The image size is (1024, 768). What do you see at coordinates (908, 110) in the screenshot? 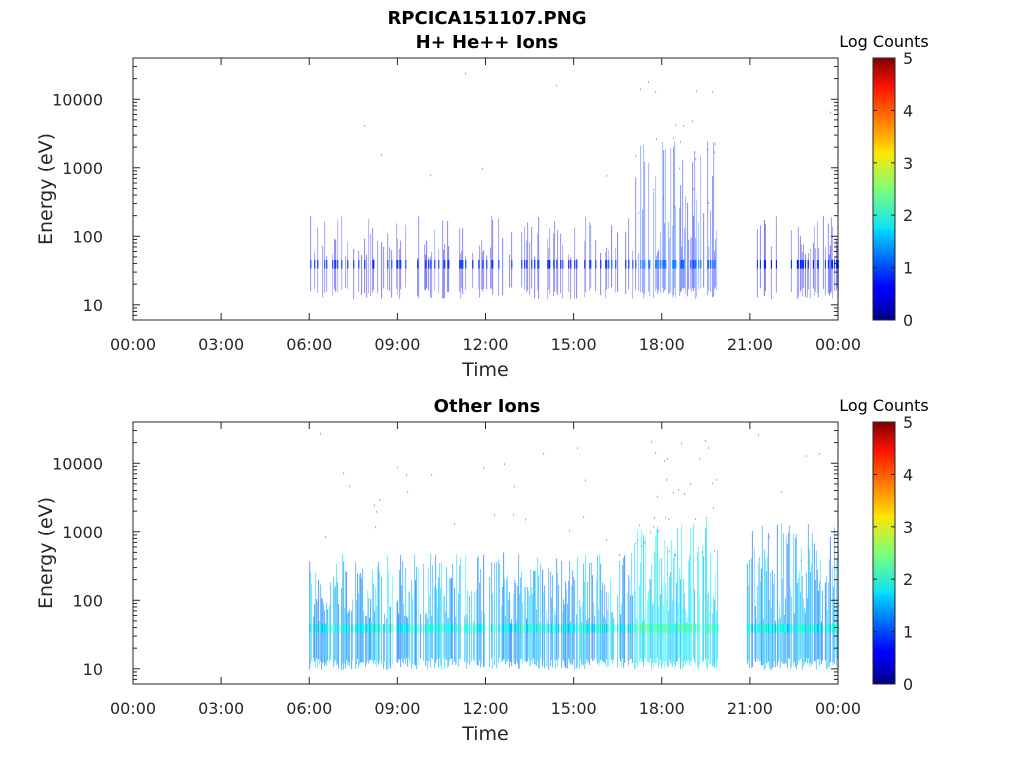
I see `colorbar-tick-label: 4` at bounding box center [908, 110].